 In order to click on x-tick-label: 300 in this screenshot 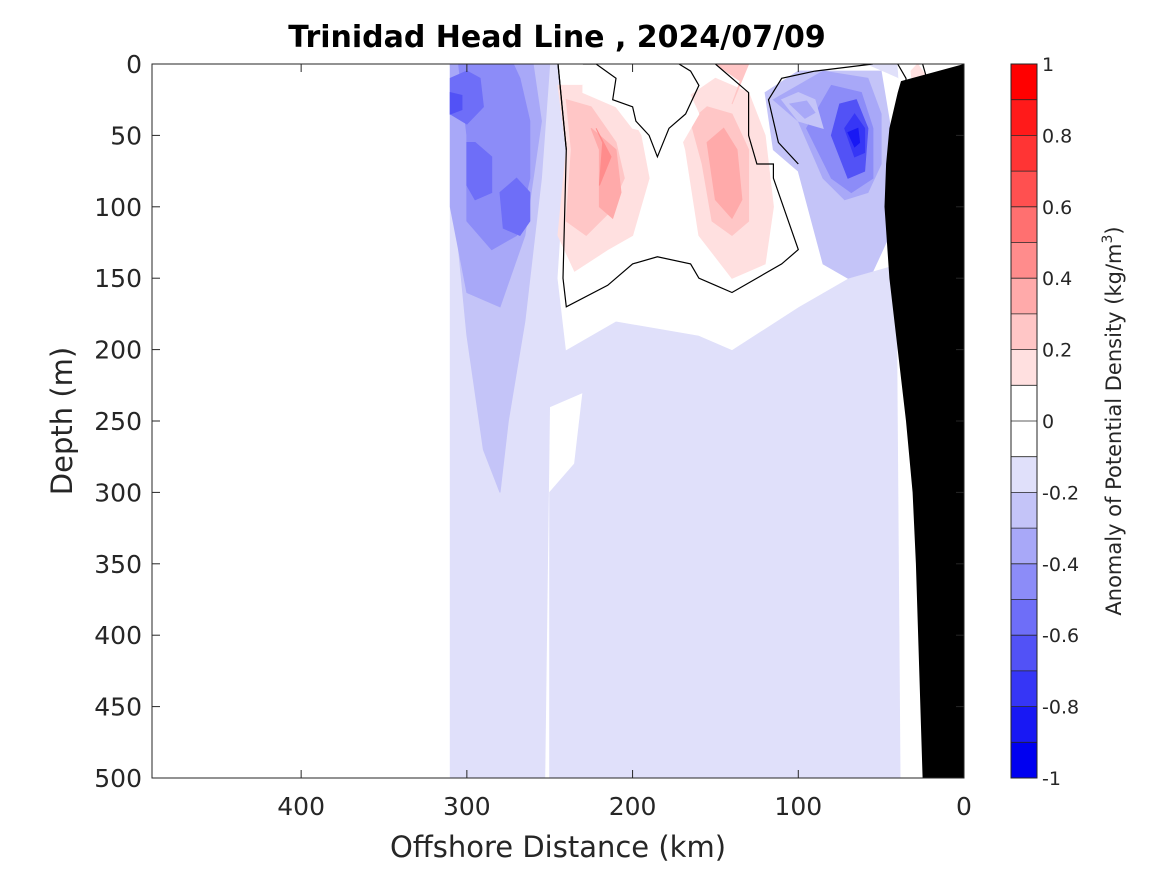, I will do `click(467, 806)`.